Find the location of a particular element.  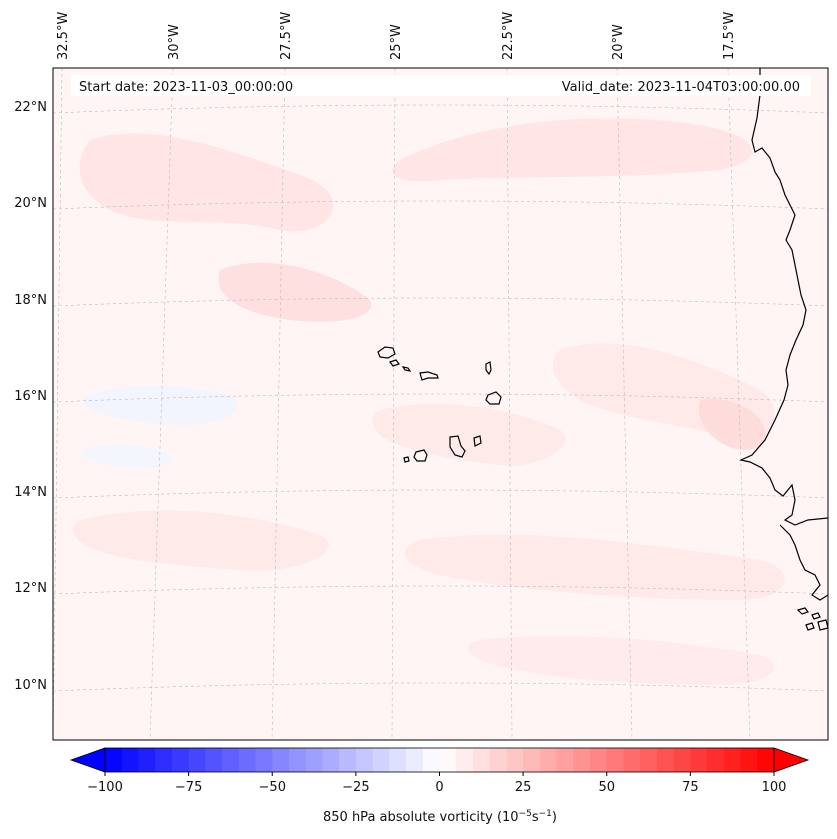

africa-coastline is located at coordinates (783, 297).